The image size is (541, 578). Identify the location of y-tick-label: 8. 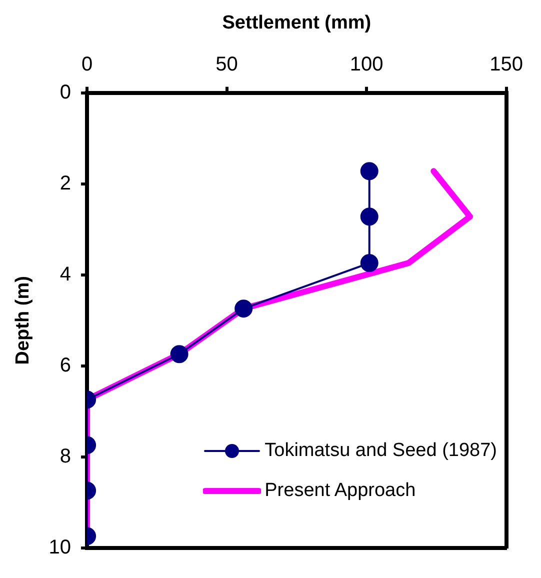
(66, 456).